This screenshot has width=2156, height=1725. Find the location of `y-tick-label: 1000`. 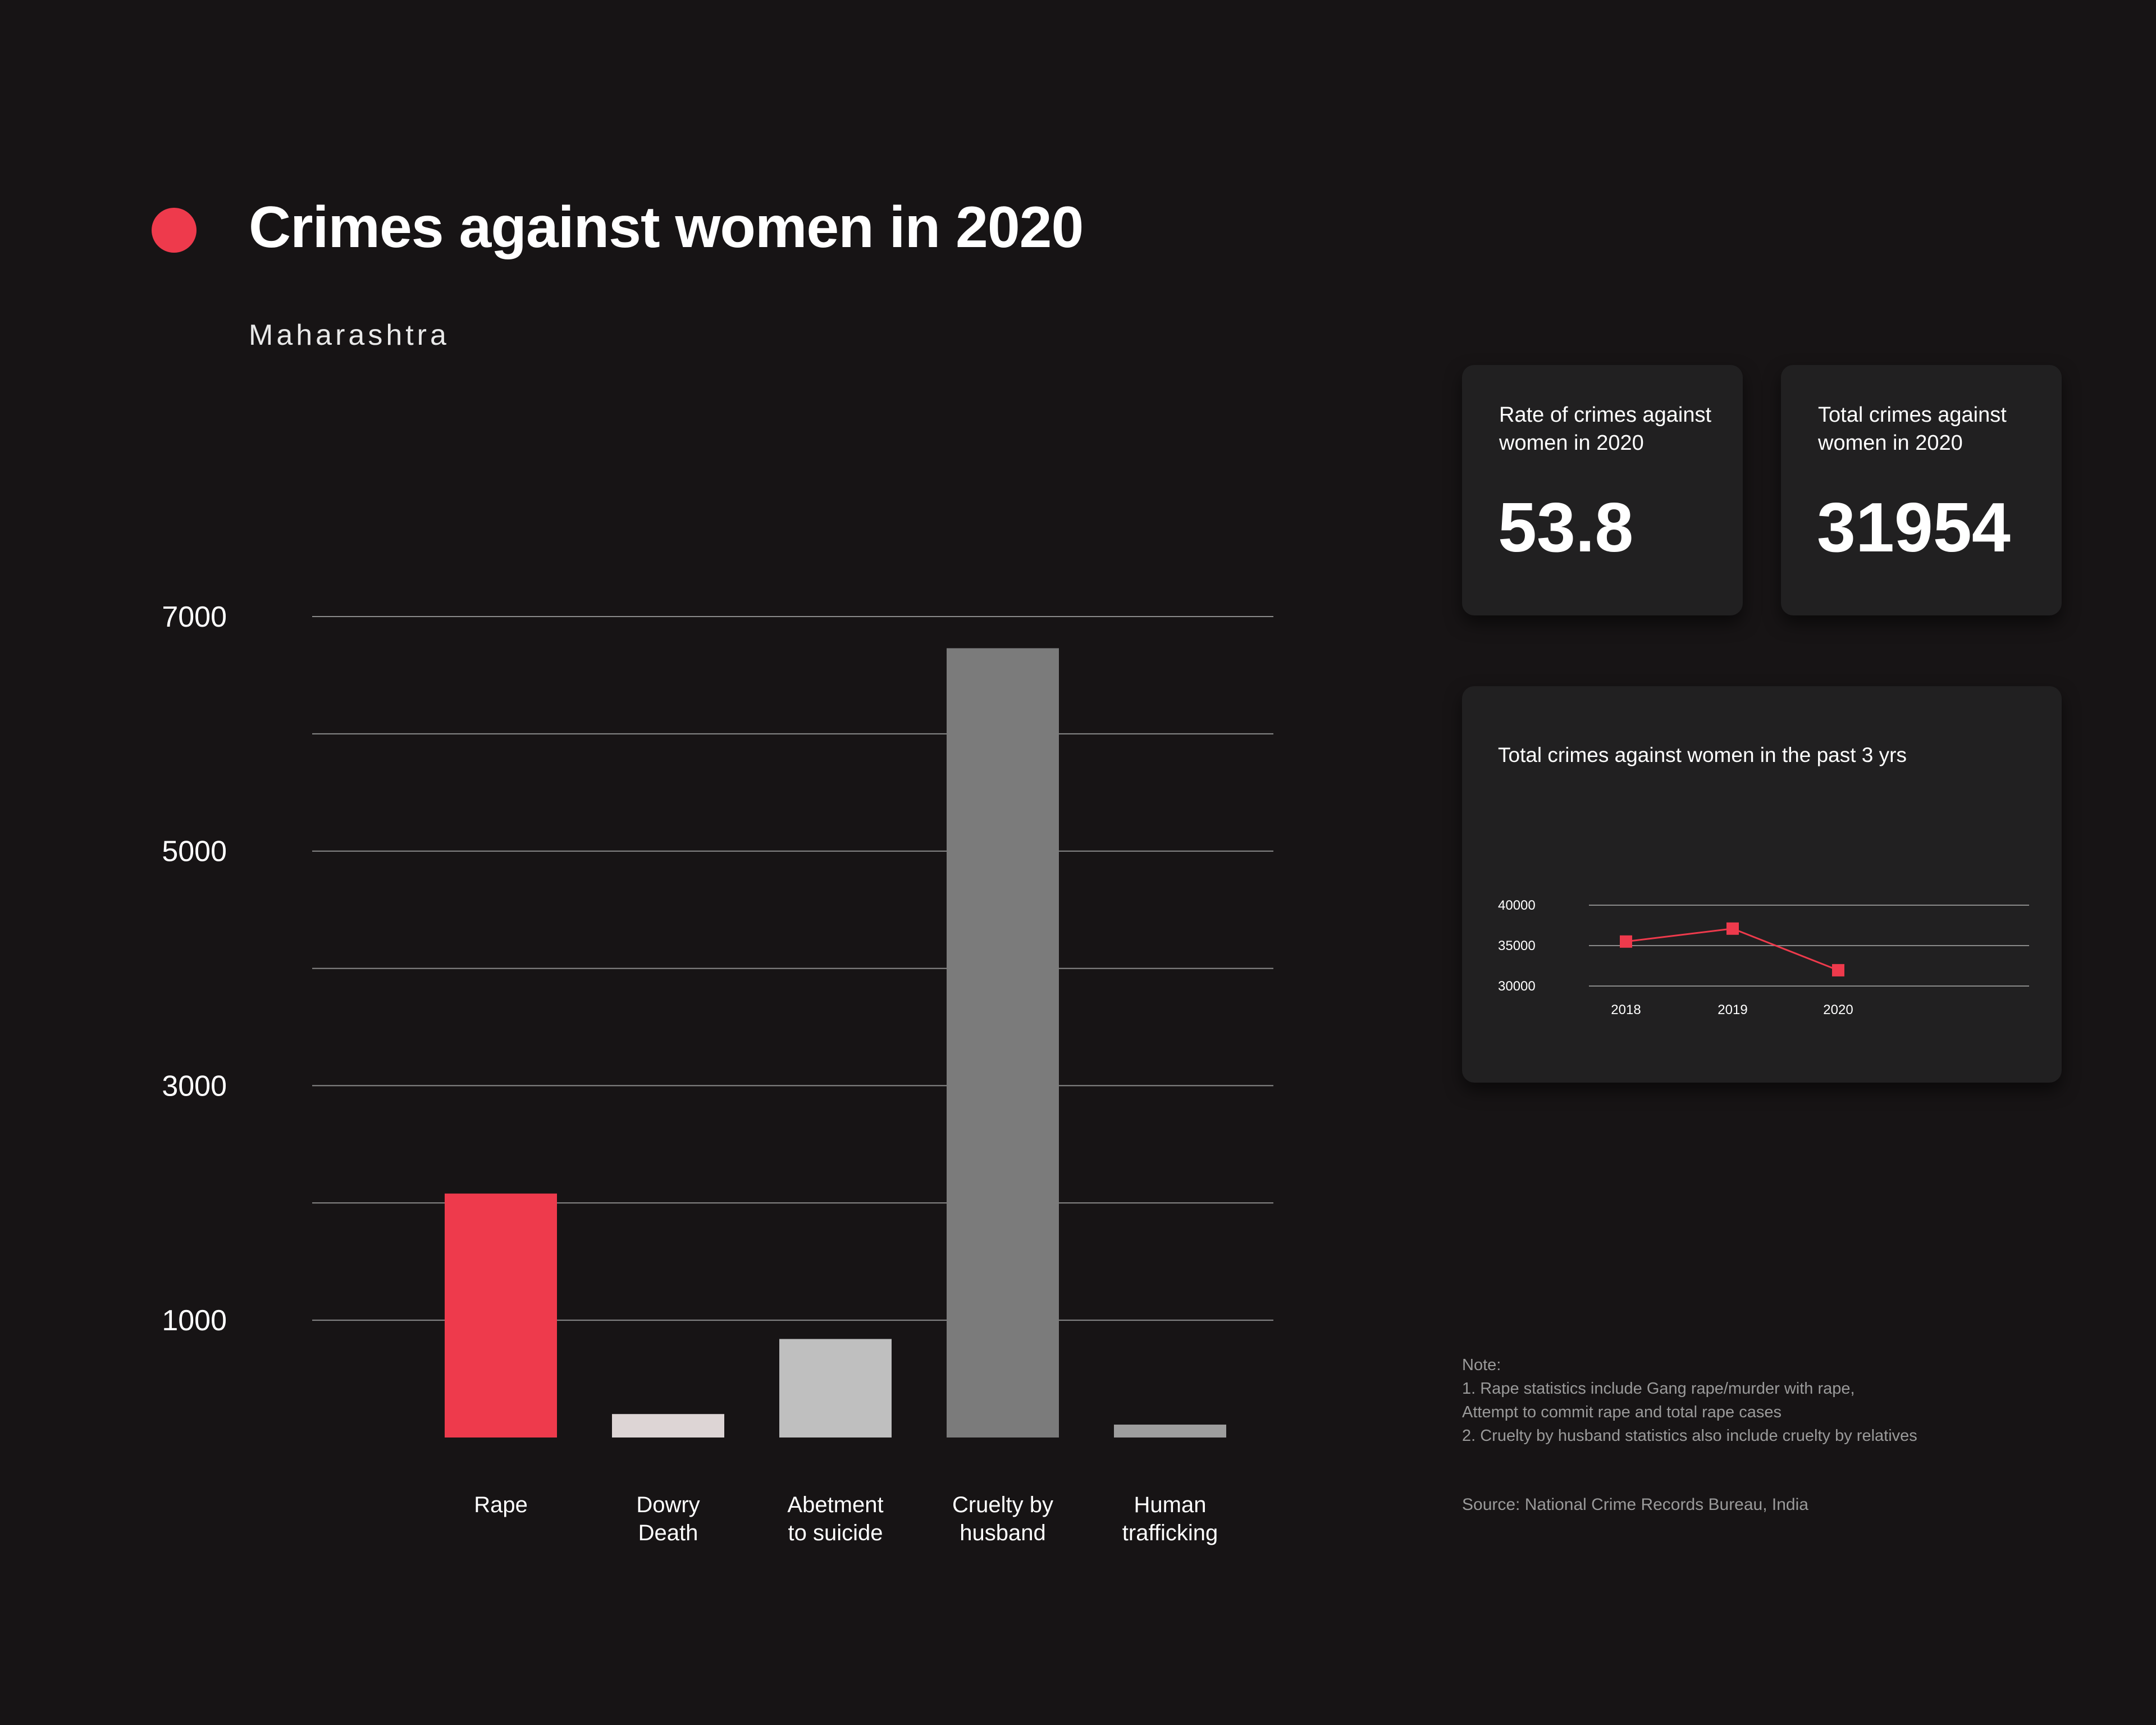

y-tick-label: 1000 is located at coordinates (194, 1320).